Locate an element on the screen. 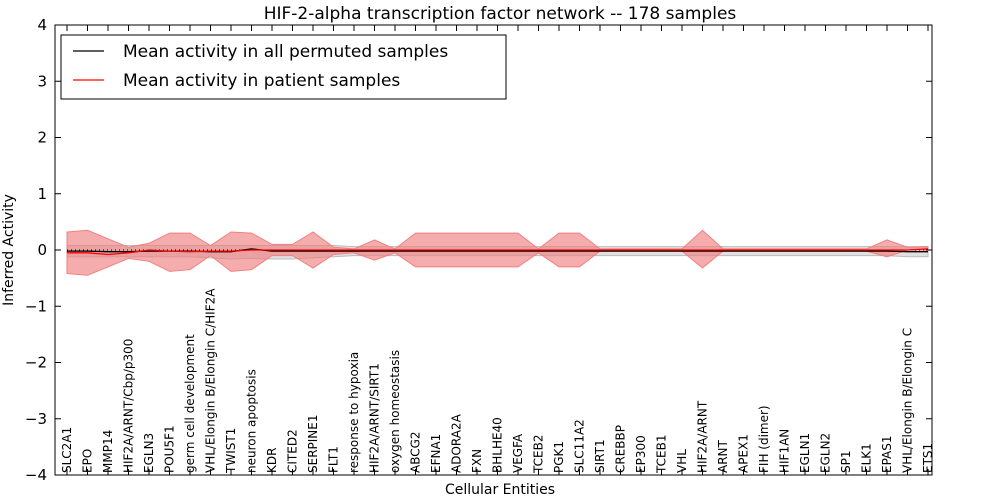 This screenshot has width=1000, height=500. x-tick-label: HIF2A/ARNT/SIRT1 is located at coordinates (375, 418).